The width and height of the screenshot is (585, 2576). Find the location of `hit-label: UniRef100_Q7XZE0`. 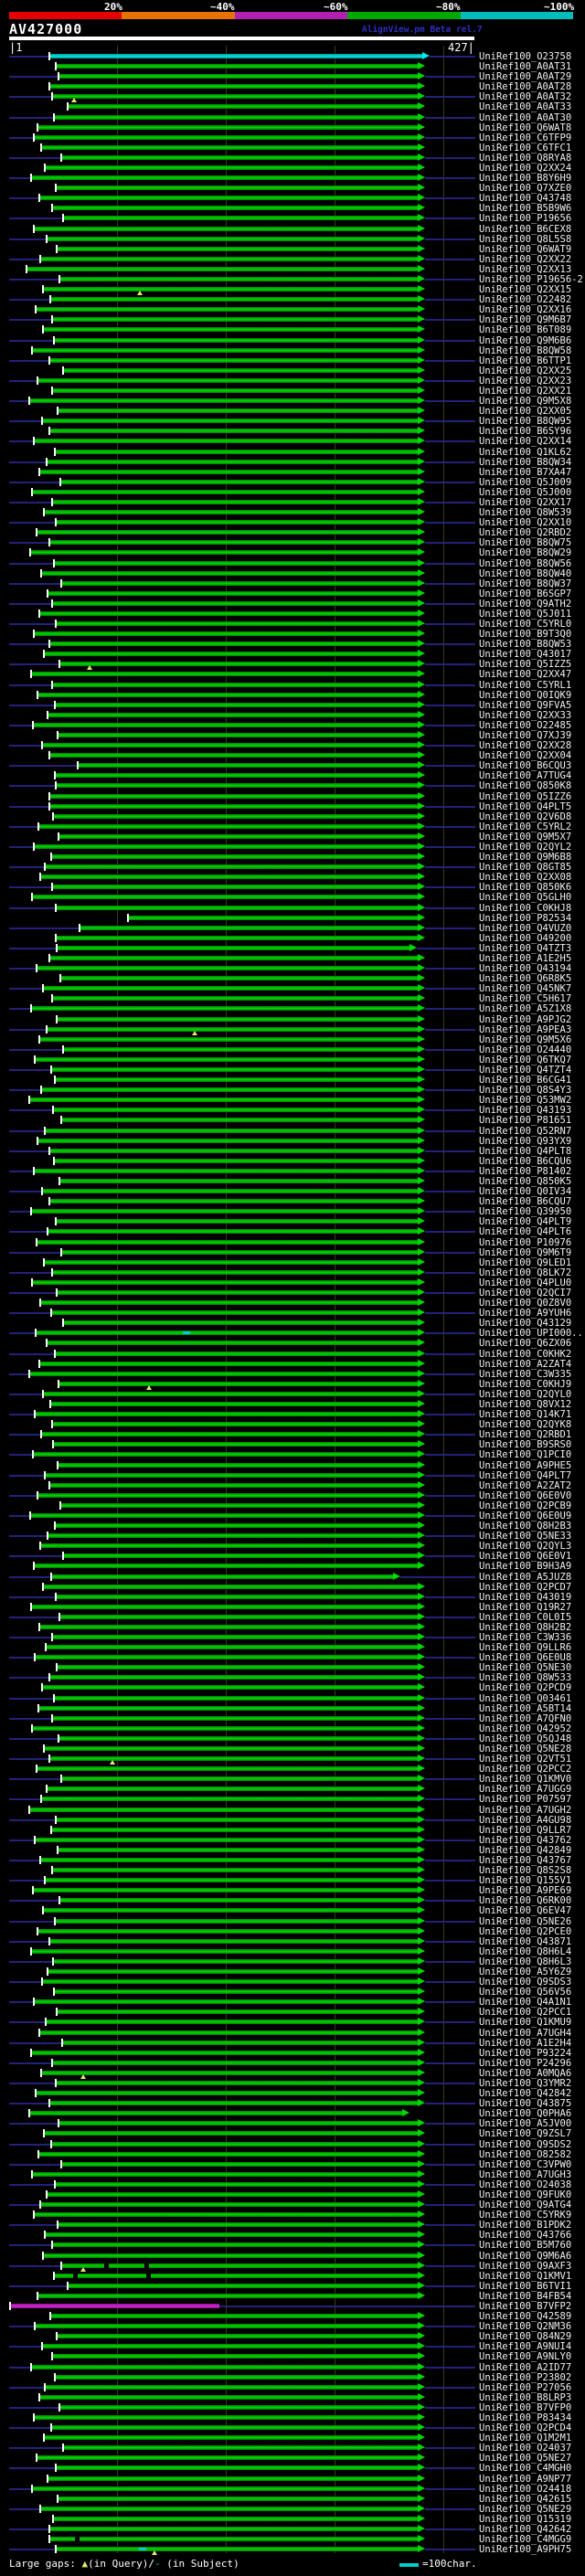

hit-label: UniRef100_Q7XZE0 is located at coordinates (525, 189).